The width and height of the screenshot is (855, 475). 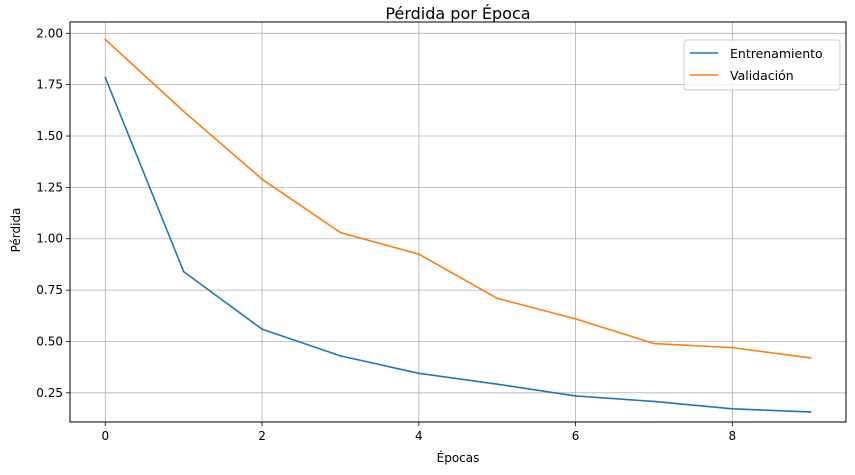 What do you see at coordinates (49, 290) in the screenshot?
I see `y-tick-label: 0.75` at bounding box center [49, 290].